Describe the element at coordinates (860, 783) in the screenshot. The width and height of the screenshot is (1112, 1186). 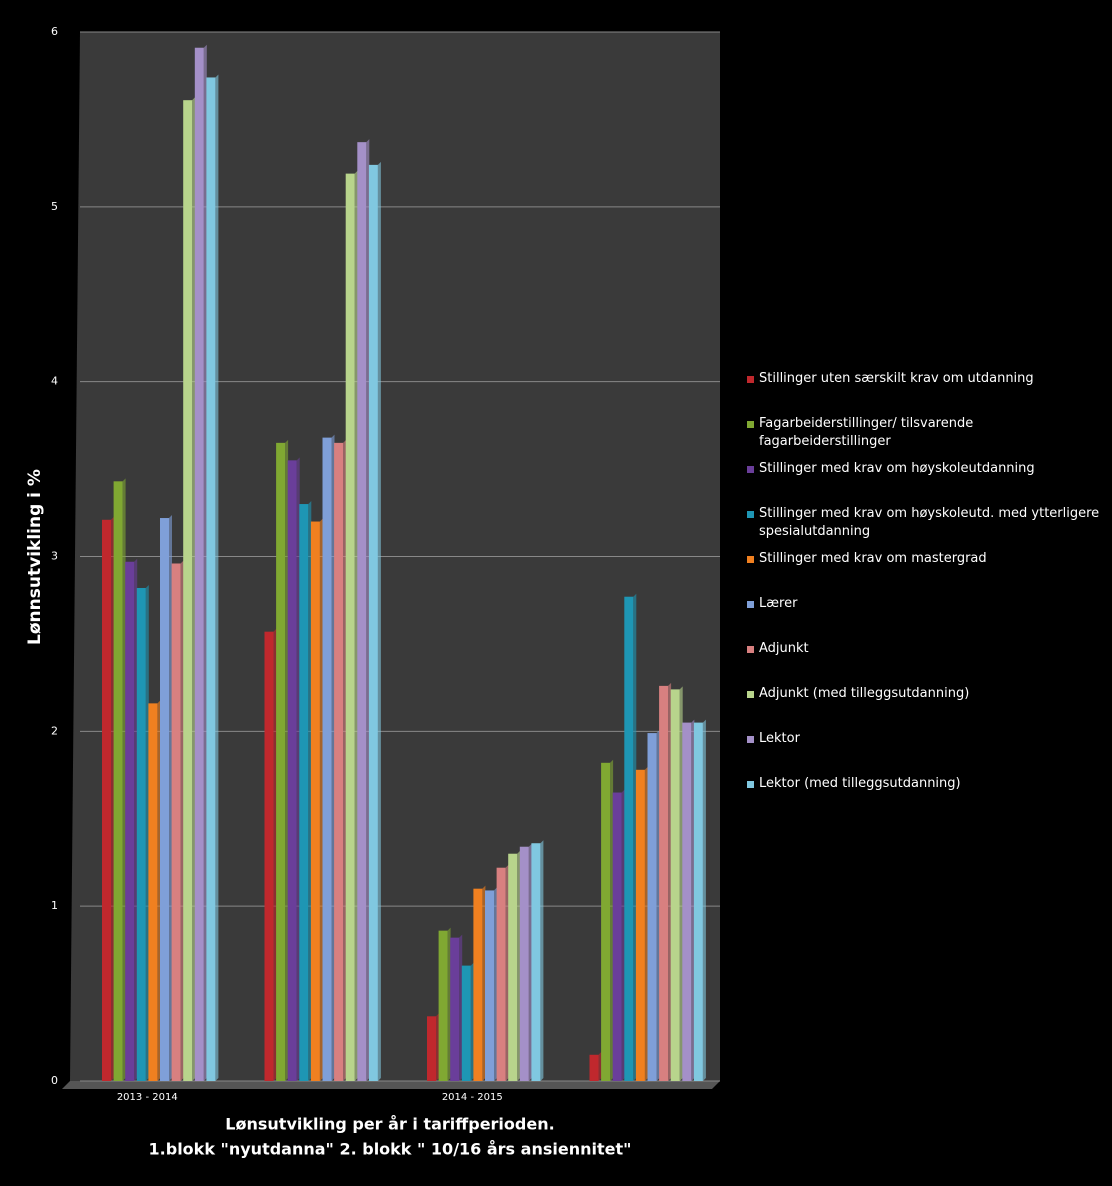
I see `legend-label: Lektor (med tilleggsutdanning)` at that location.